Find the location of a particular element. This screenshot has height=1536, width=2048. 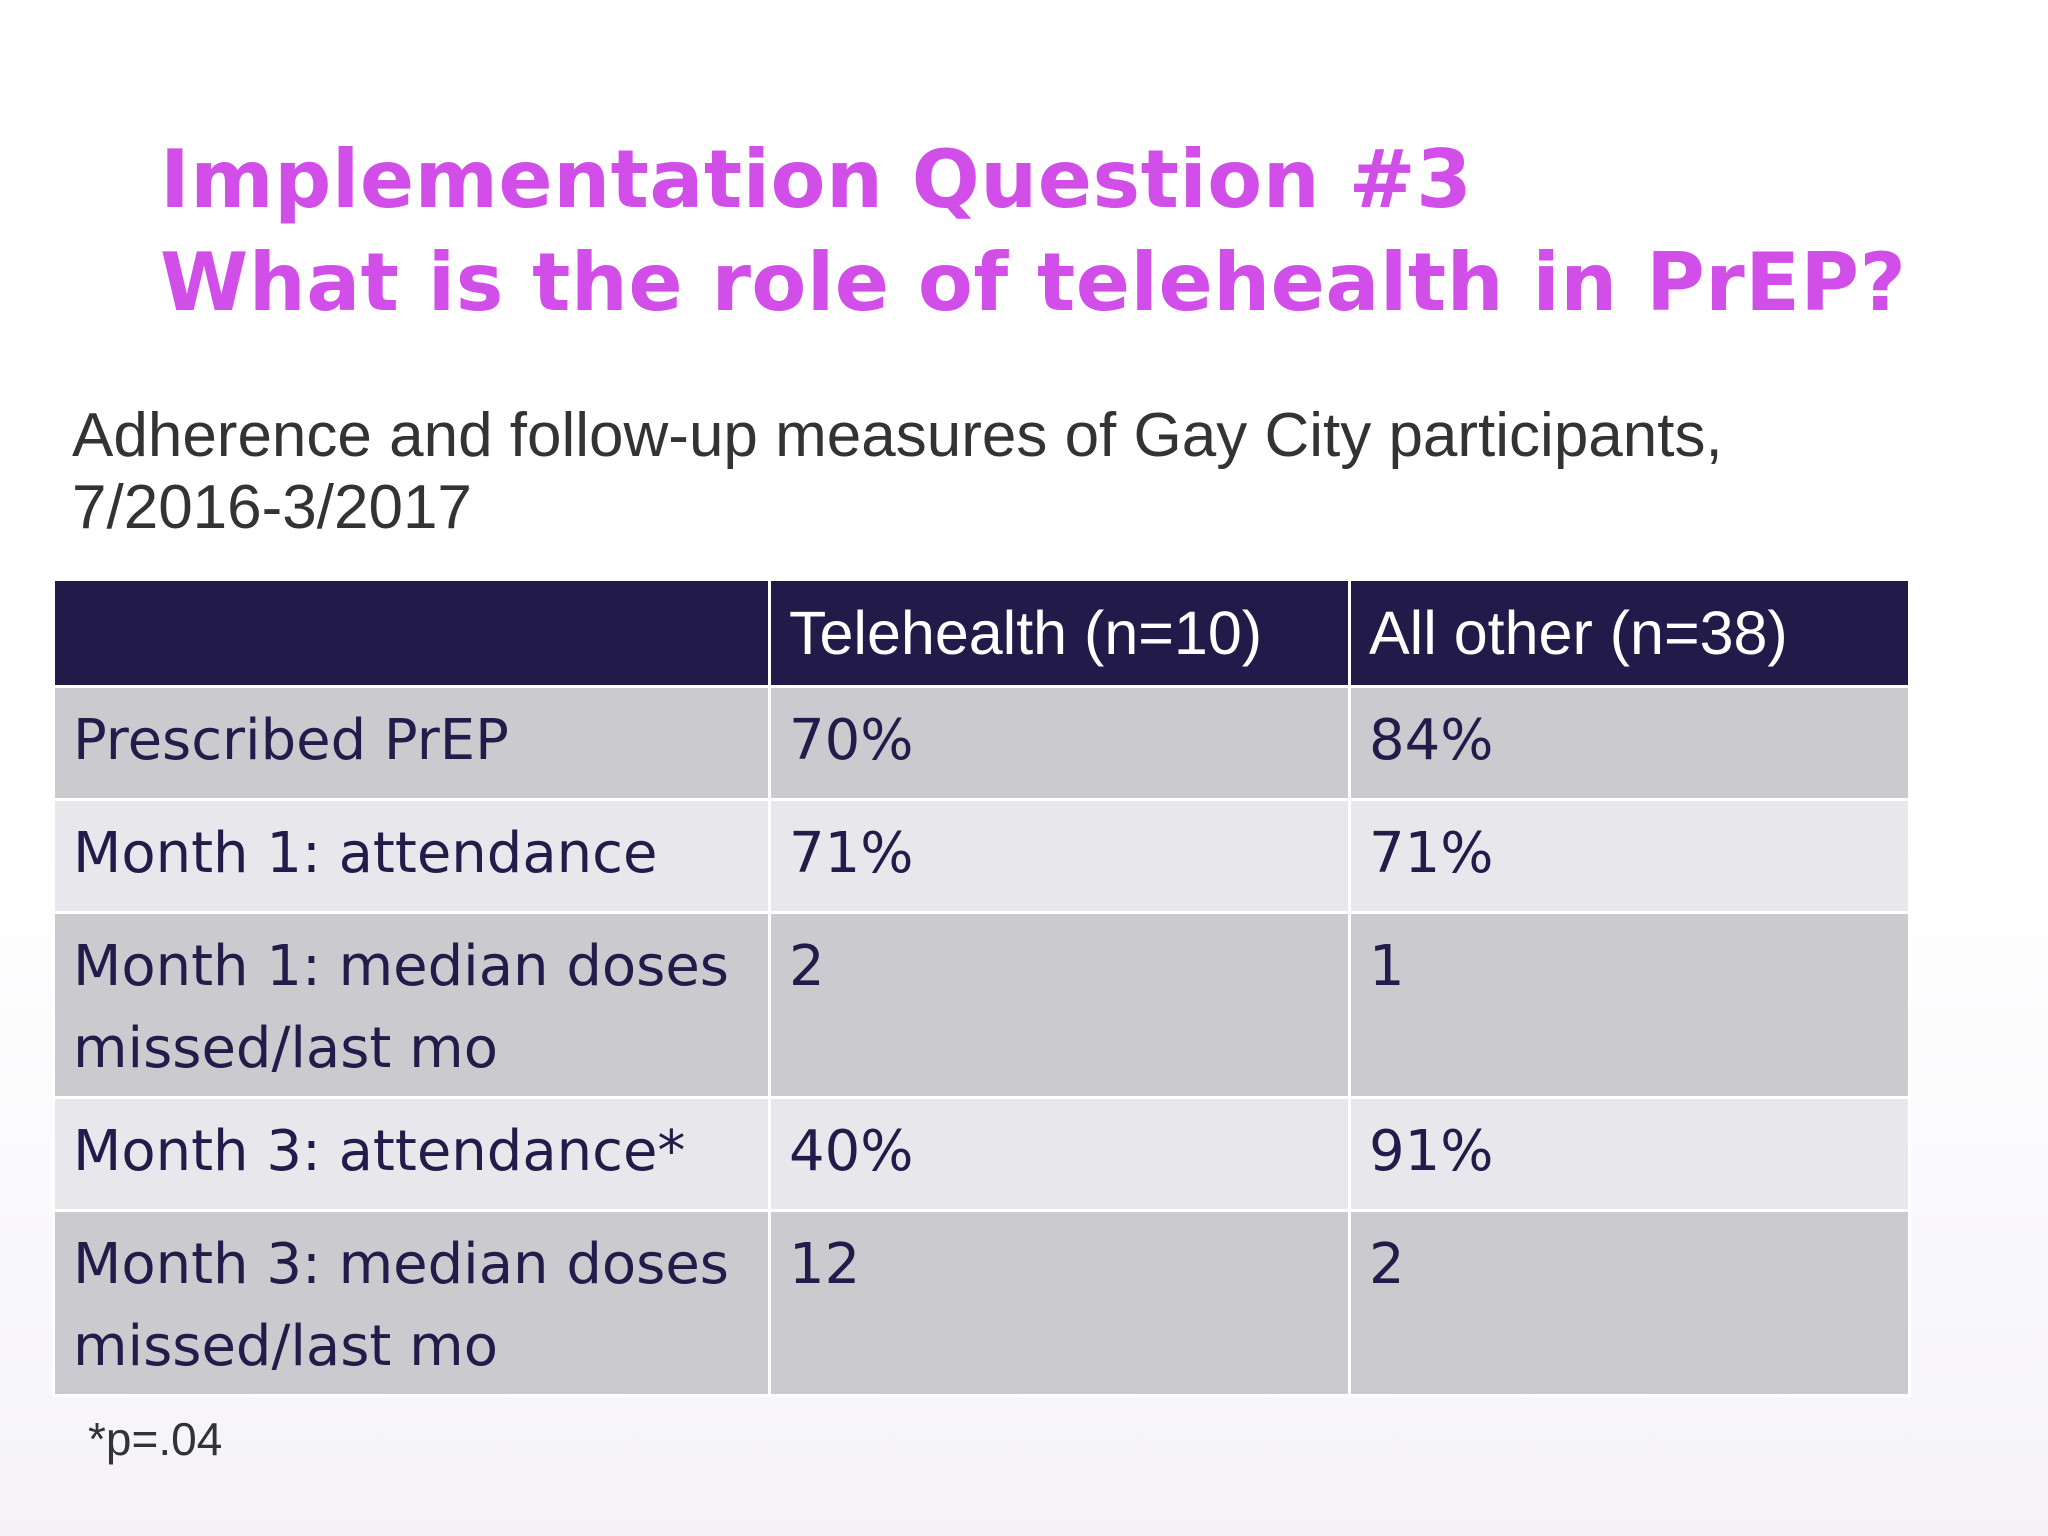

telehealth-value: 71% is located at coordinates (1059, 856).